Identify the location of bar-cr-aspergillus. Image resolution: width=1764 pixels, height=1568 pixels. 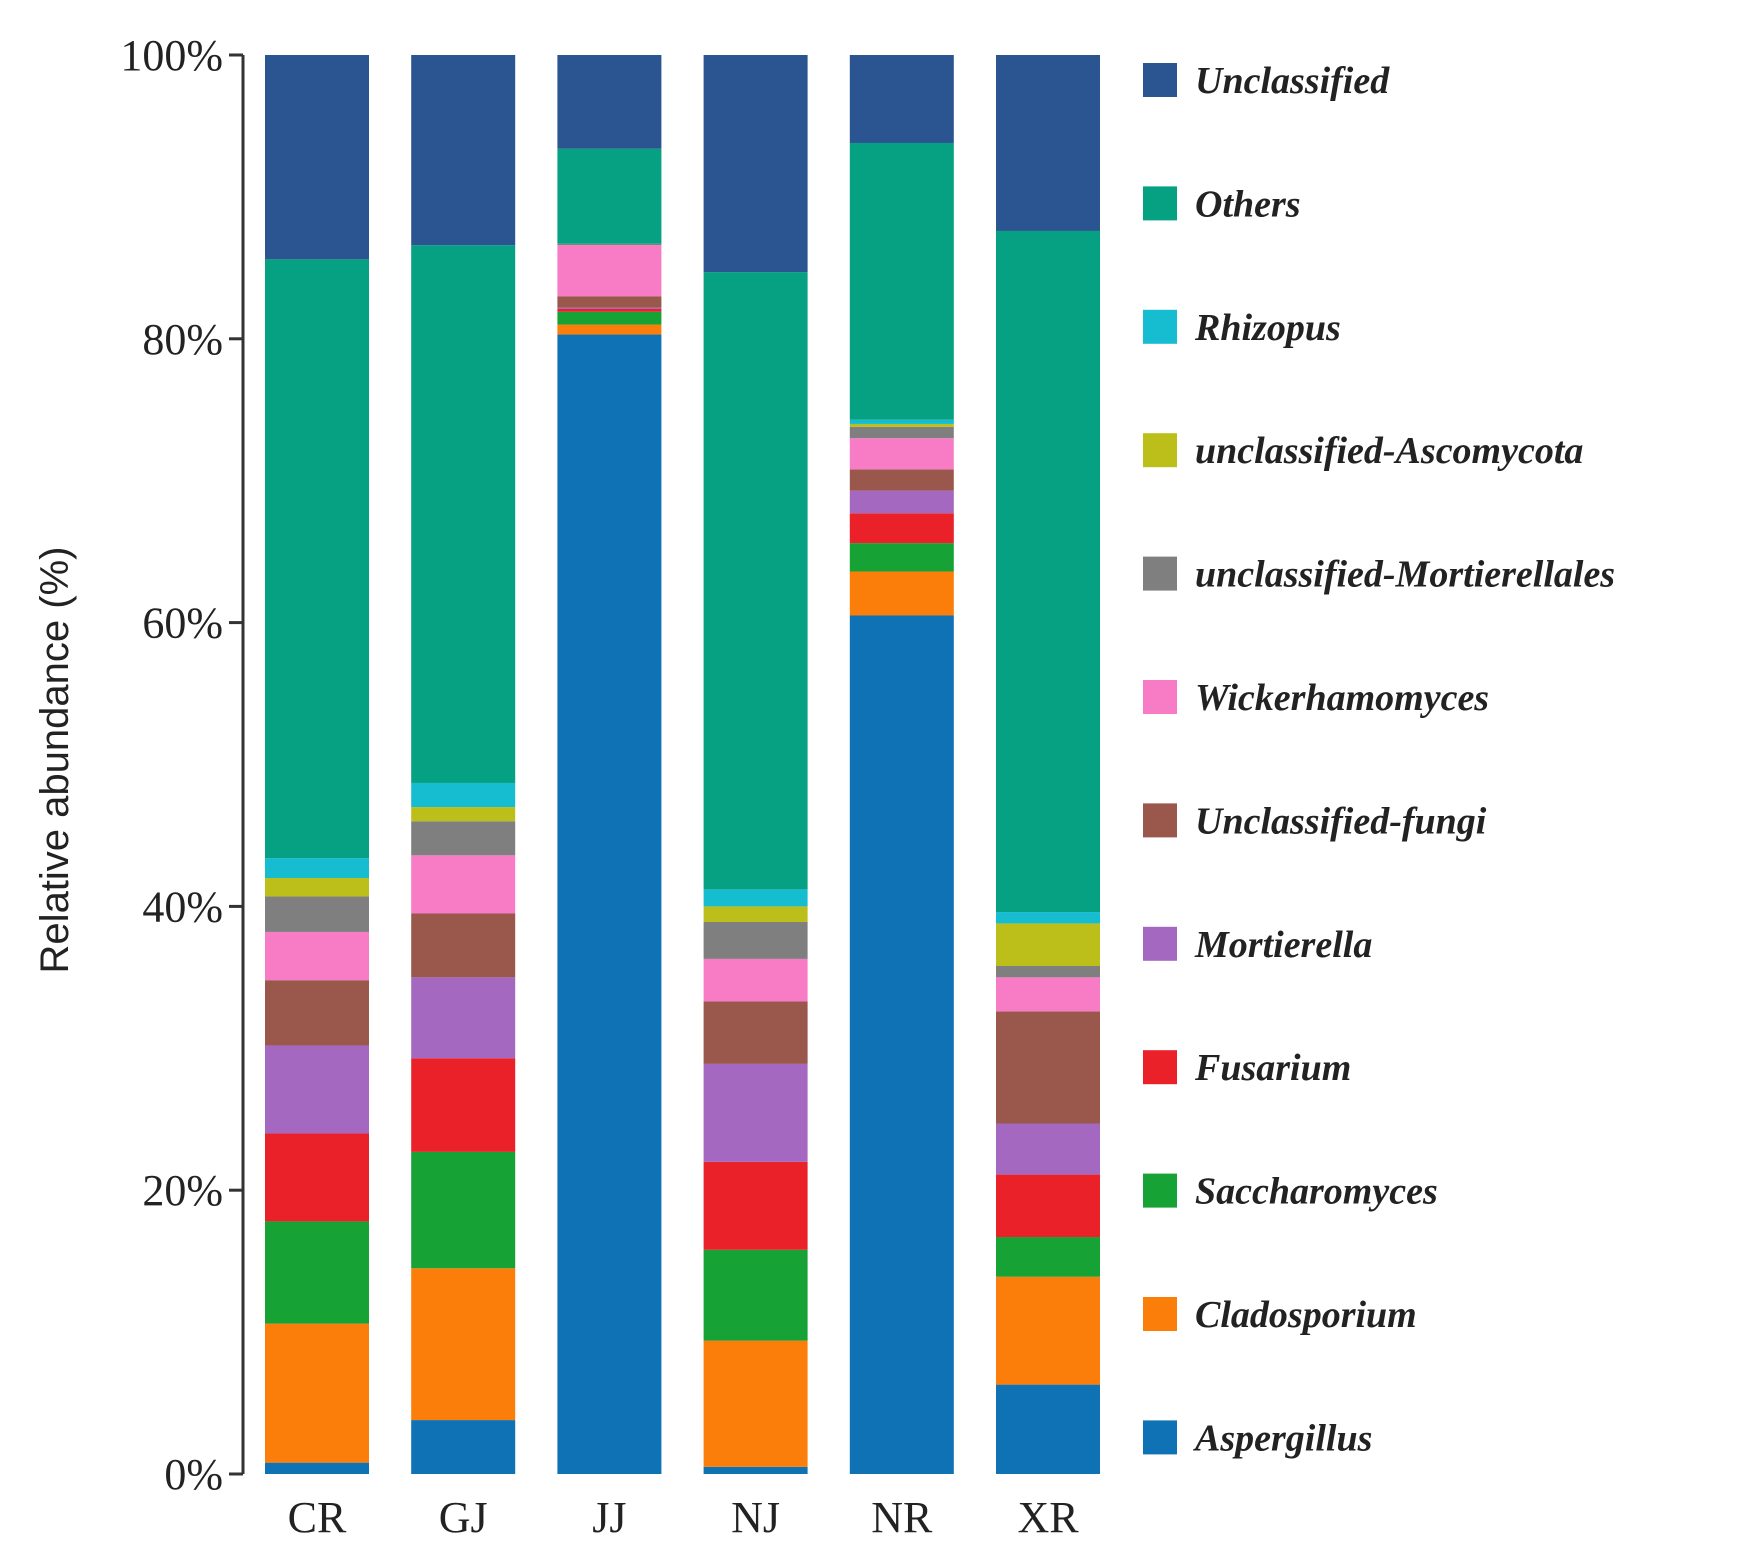
(317, 1468).